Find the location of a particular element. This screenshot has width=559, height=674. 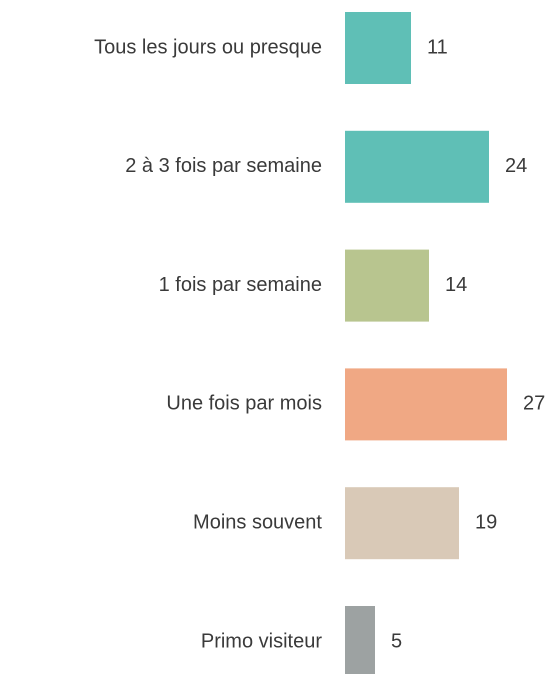

category-label: Une fois par mois is located at coordinates (244, 404).